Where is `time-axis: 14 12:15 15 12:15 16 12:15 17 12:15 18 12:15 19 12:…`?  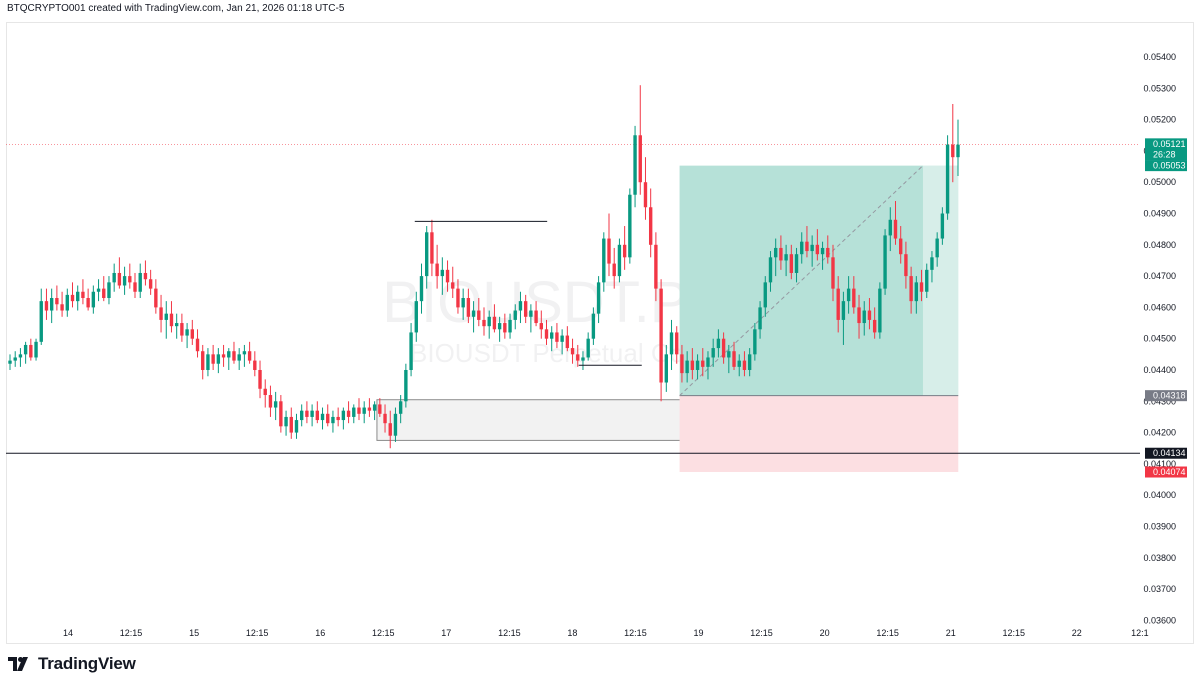 time-axis: 14 12:15 15 12:15 16 12:15 17 12:15 18 12:15 19 12:… is located at coordinates (606, 633).